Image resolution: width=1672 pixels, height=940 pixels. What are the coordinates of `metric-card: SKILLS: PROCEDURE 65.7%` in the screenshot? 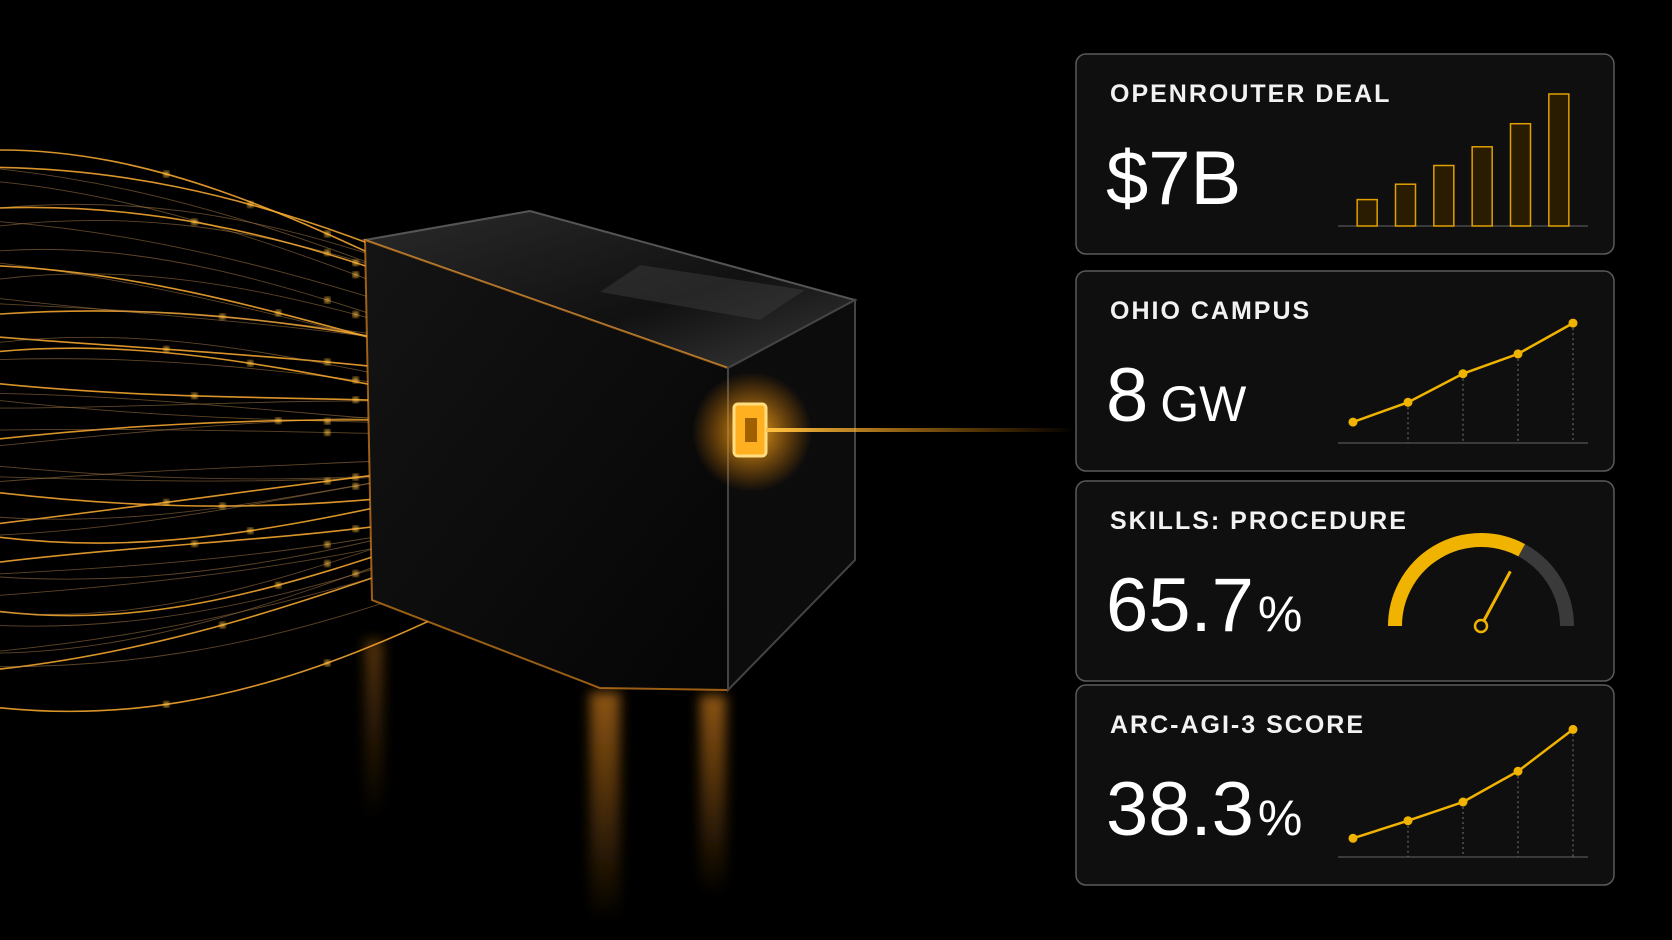 It's located at (1345, 581).